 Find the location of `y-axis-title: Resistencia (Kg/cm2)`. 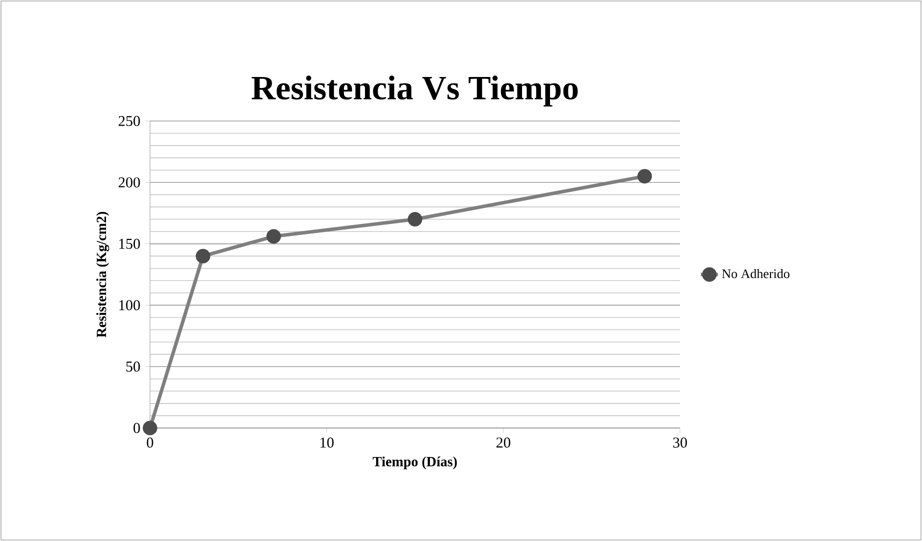

y-axis-title: Resistencia (Kg/cm2) is located at coordinates (103, 275).